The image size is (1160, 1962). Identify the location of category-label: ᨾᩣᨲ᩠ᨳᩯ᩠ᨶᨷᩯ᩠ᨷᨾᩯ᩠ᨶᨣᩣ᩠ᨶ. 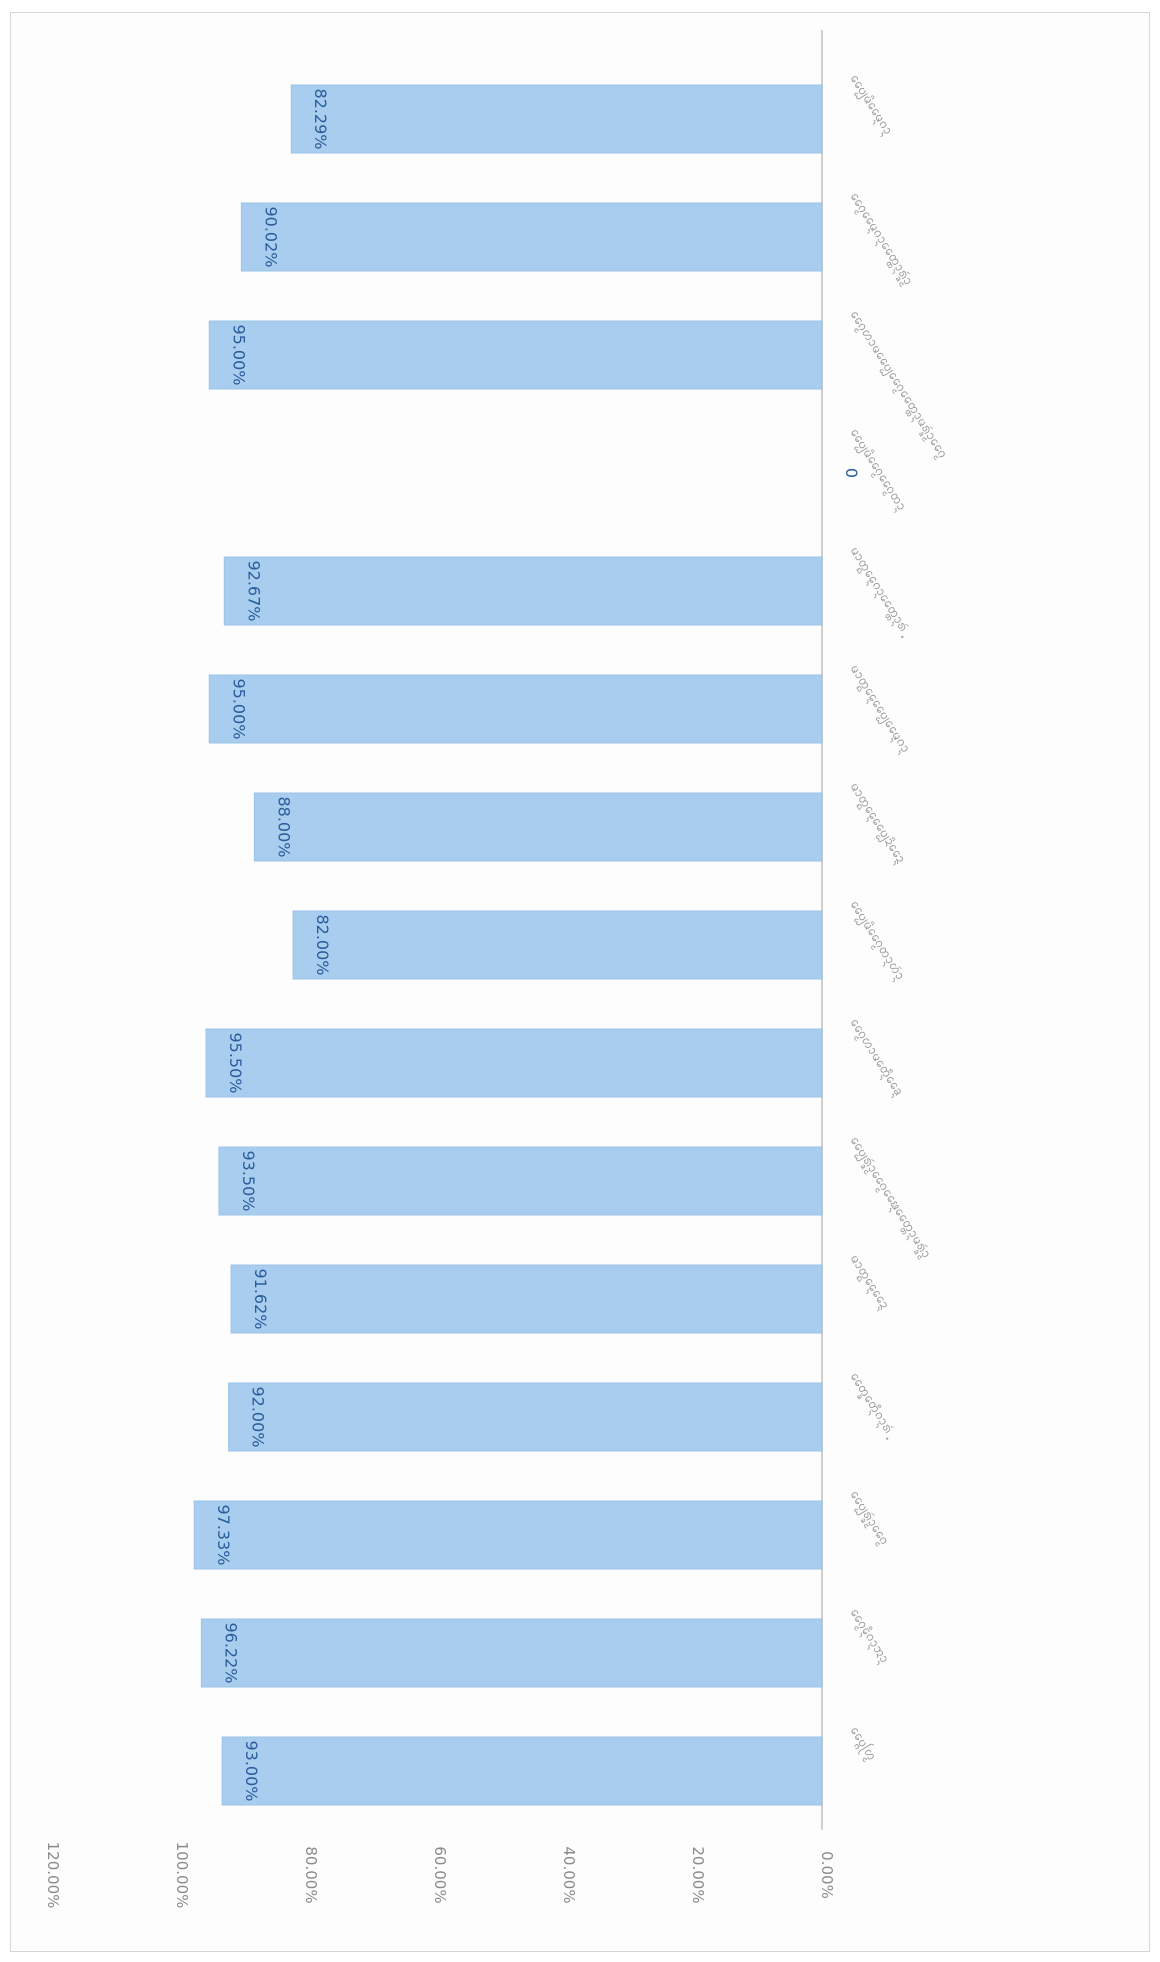
(879, 709).